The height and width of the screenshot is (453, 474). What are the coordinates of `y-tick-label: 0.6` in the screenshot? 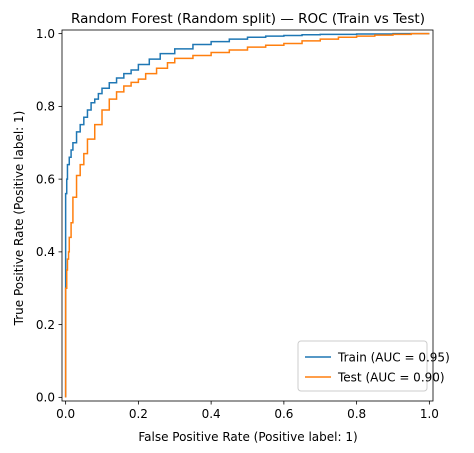 It's located at (45, 179).